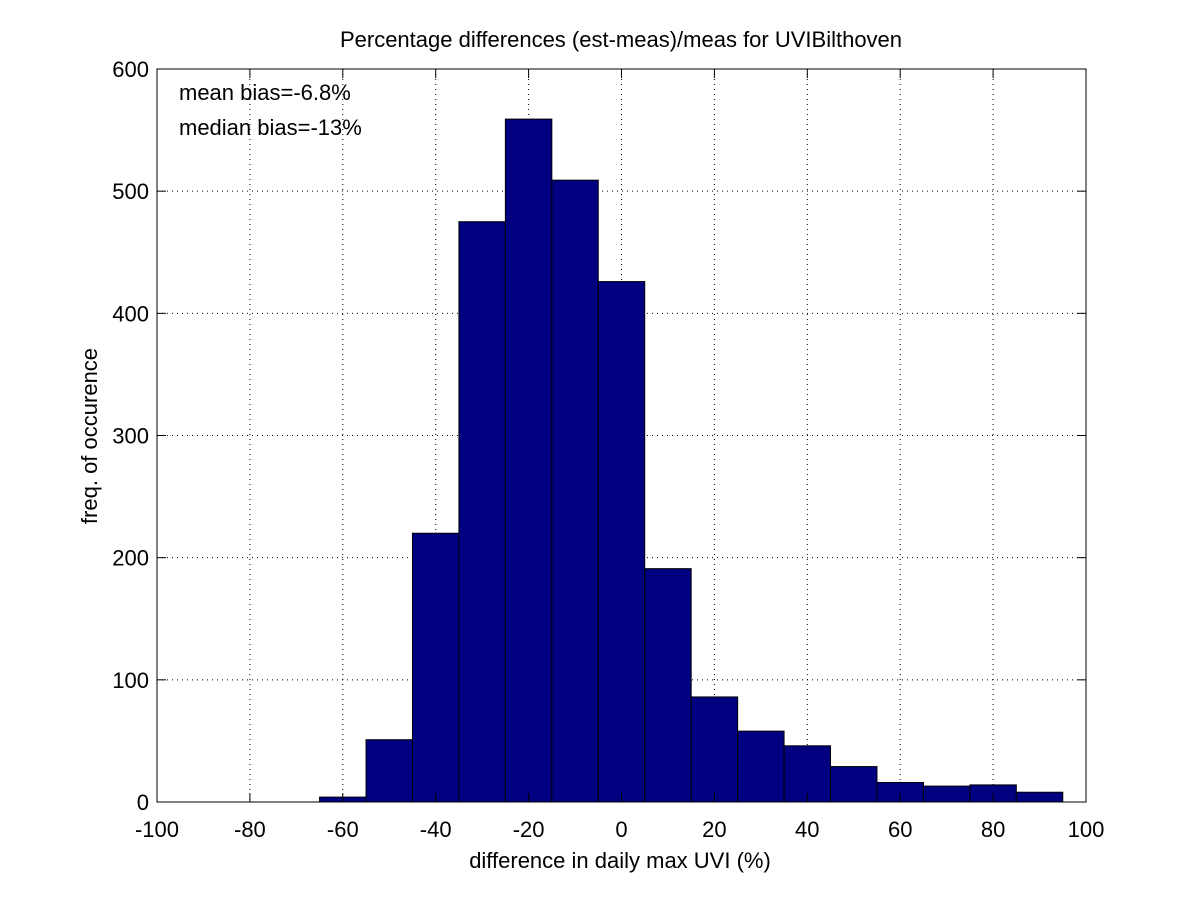 This screenshot has height=900, width=1200. What do you see at coordinates (270, 127) in the screenshot?
I see `median-bias-annotation: median bias=-13%` at bounding box center [270, 127].